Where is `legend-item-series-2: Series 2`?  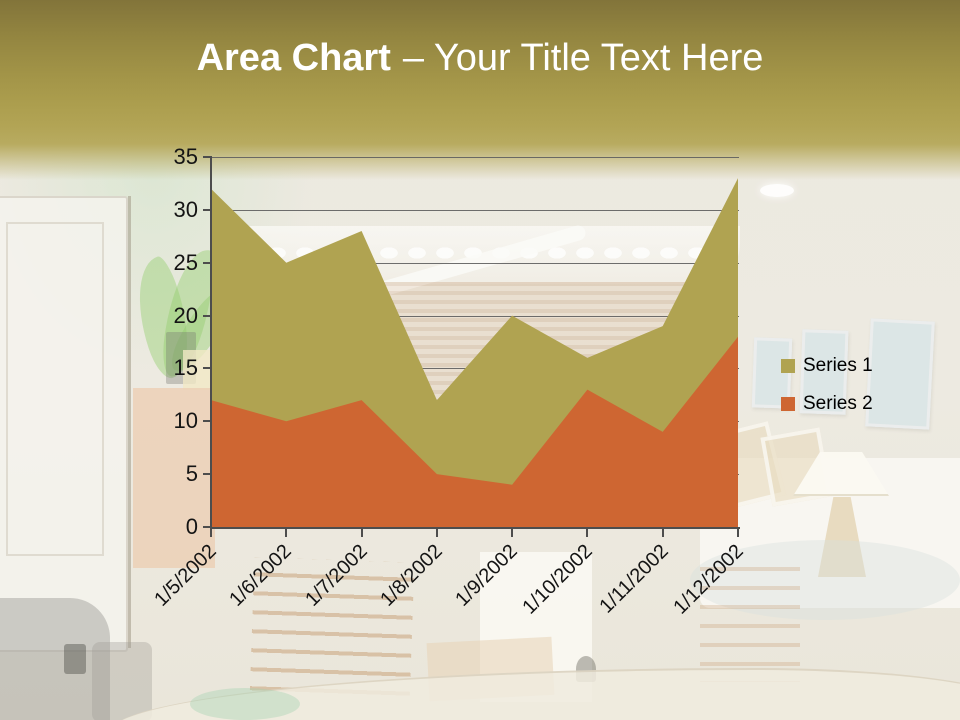
legend-item-series-2: Series 2 is located at coordinates (827, 404).